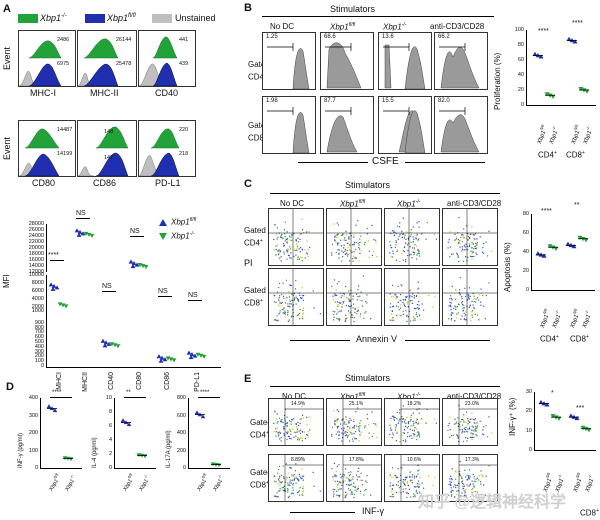 Image resolution: width=600 pixels, height=520 pixels. I want to click on panel-label-a: A, so click(7, 9).